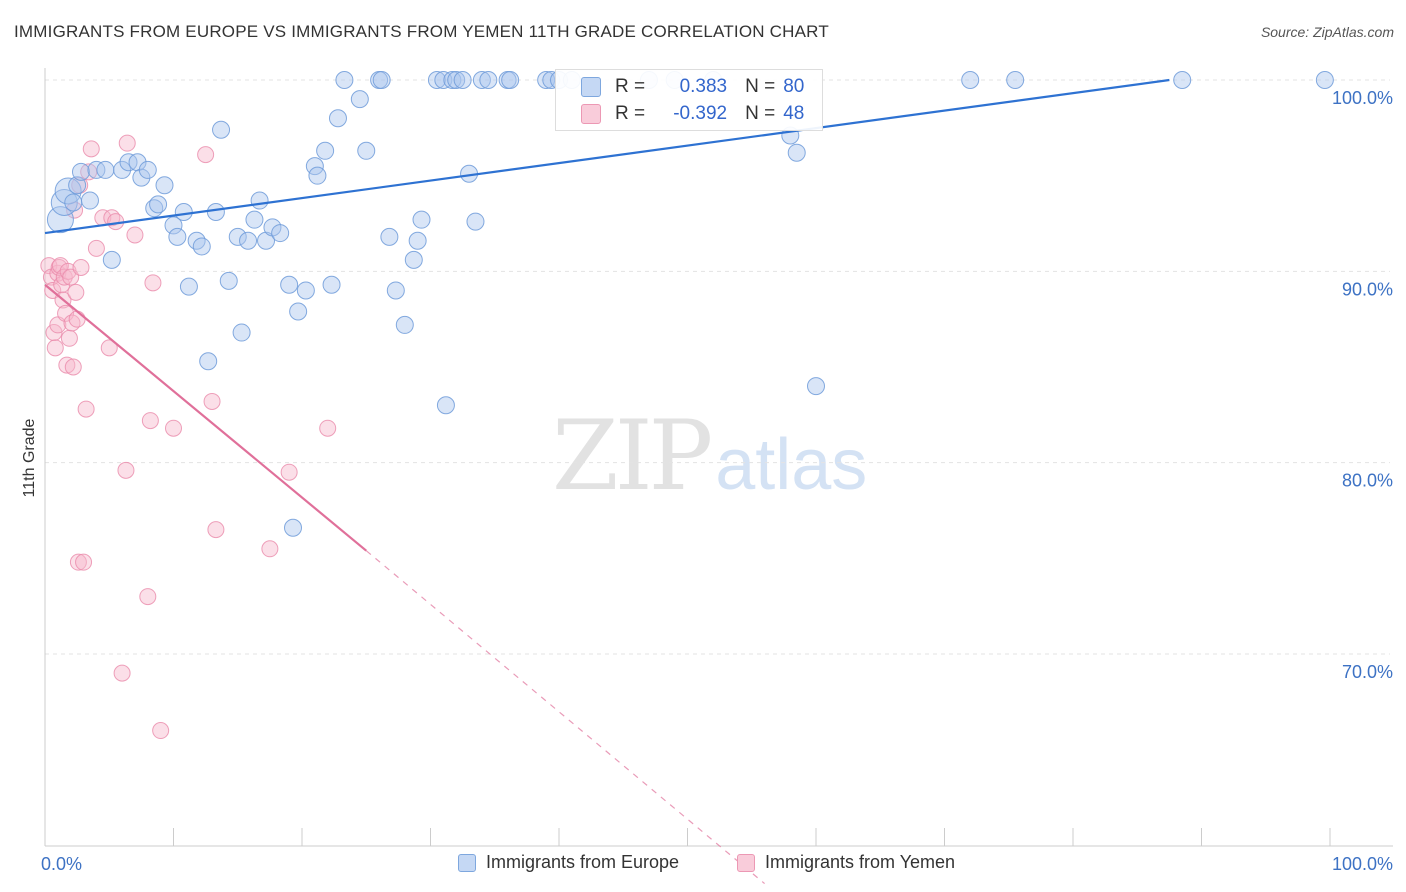 The width and height of the screenshot is (1406, 892). I want to click on legend-europe-label: Immigrants from Europe, so click(583, 862).